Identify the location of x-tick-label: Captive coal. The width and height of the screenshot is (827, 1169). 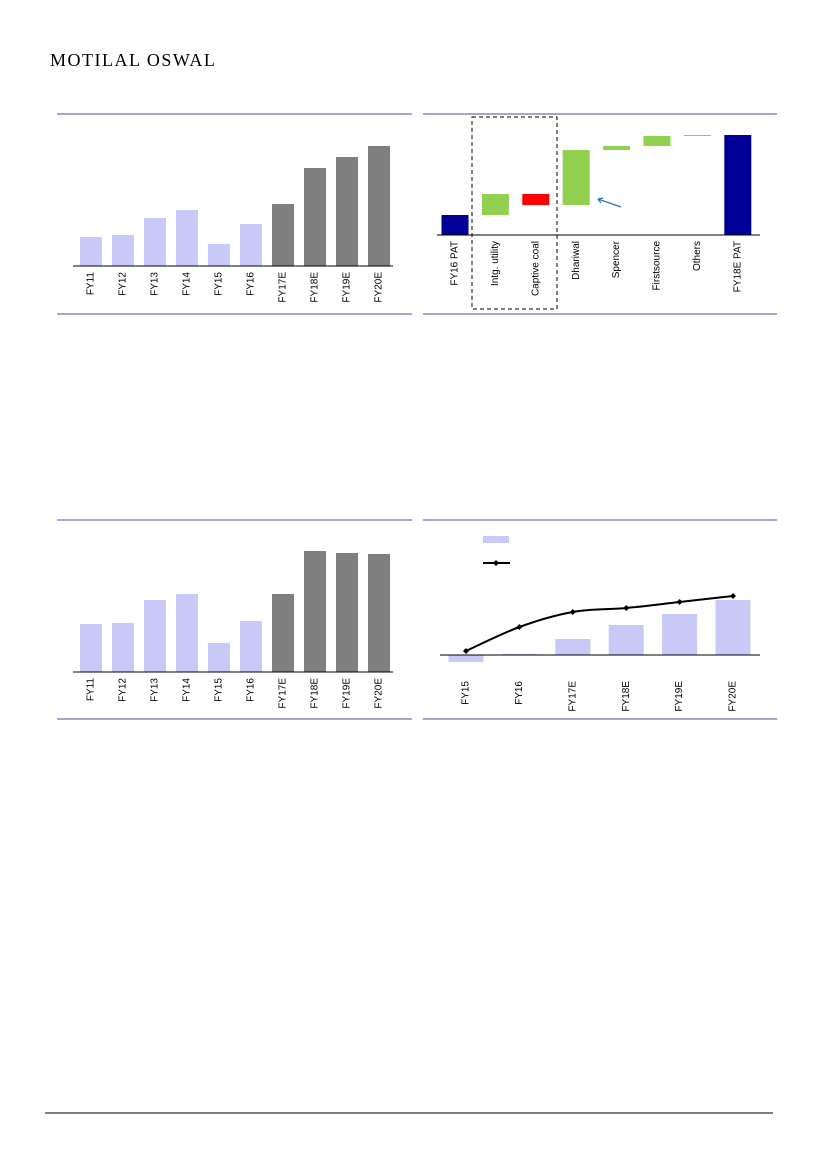
(535, 268).